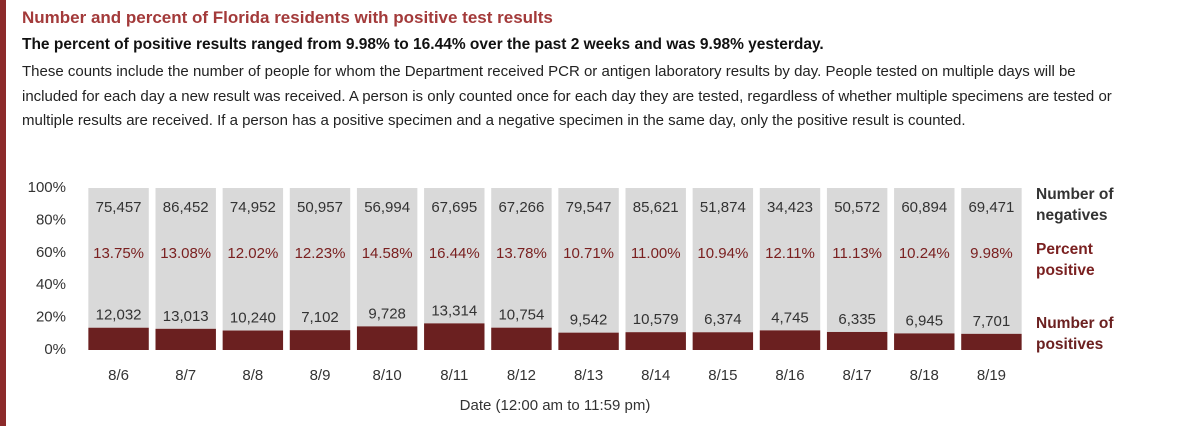 The width and height of the screenshot is (1200, 426). I want to click on x-tick-label: 8/12, so click(521, 375).